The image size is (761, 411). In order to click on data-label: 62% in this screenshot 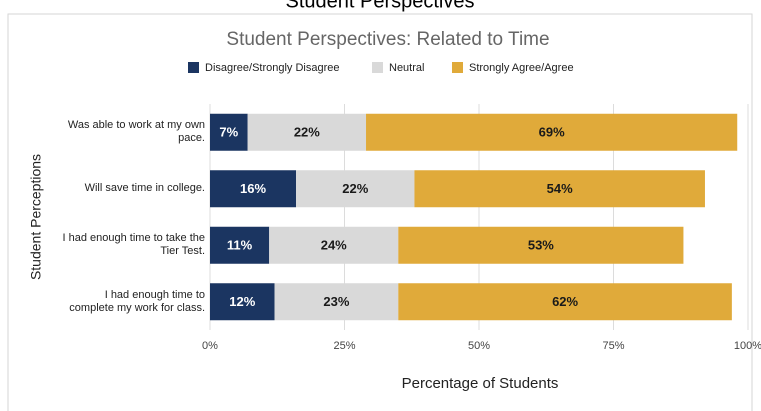, I will do `click(565, 301)`.